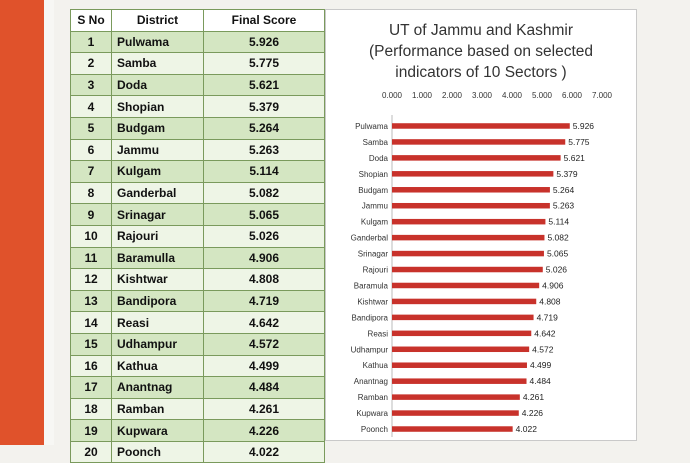 The width and height of the screenshot is (690, 463). I want to click on header-final-score: Final Score, so click(264, 20).